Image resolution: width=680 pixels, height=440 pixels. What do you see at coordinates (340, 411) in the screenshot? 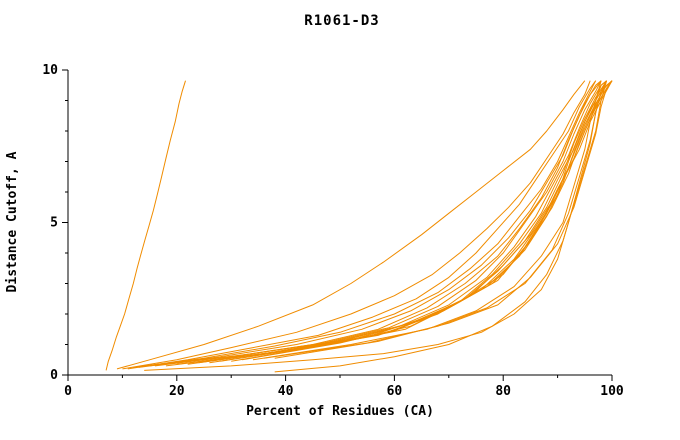
I see `x-axis-label: Percent of Residues (CA)` at bounding box center [340, 411].